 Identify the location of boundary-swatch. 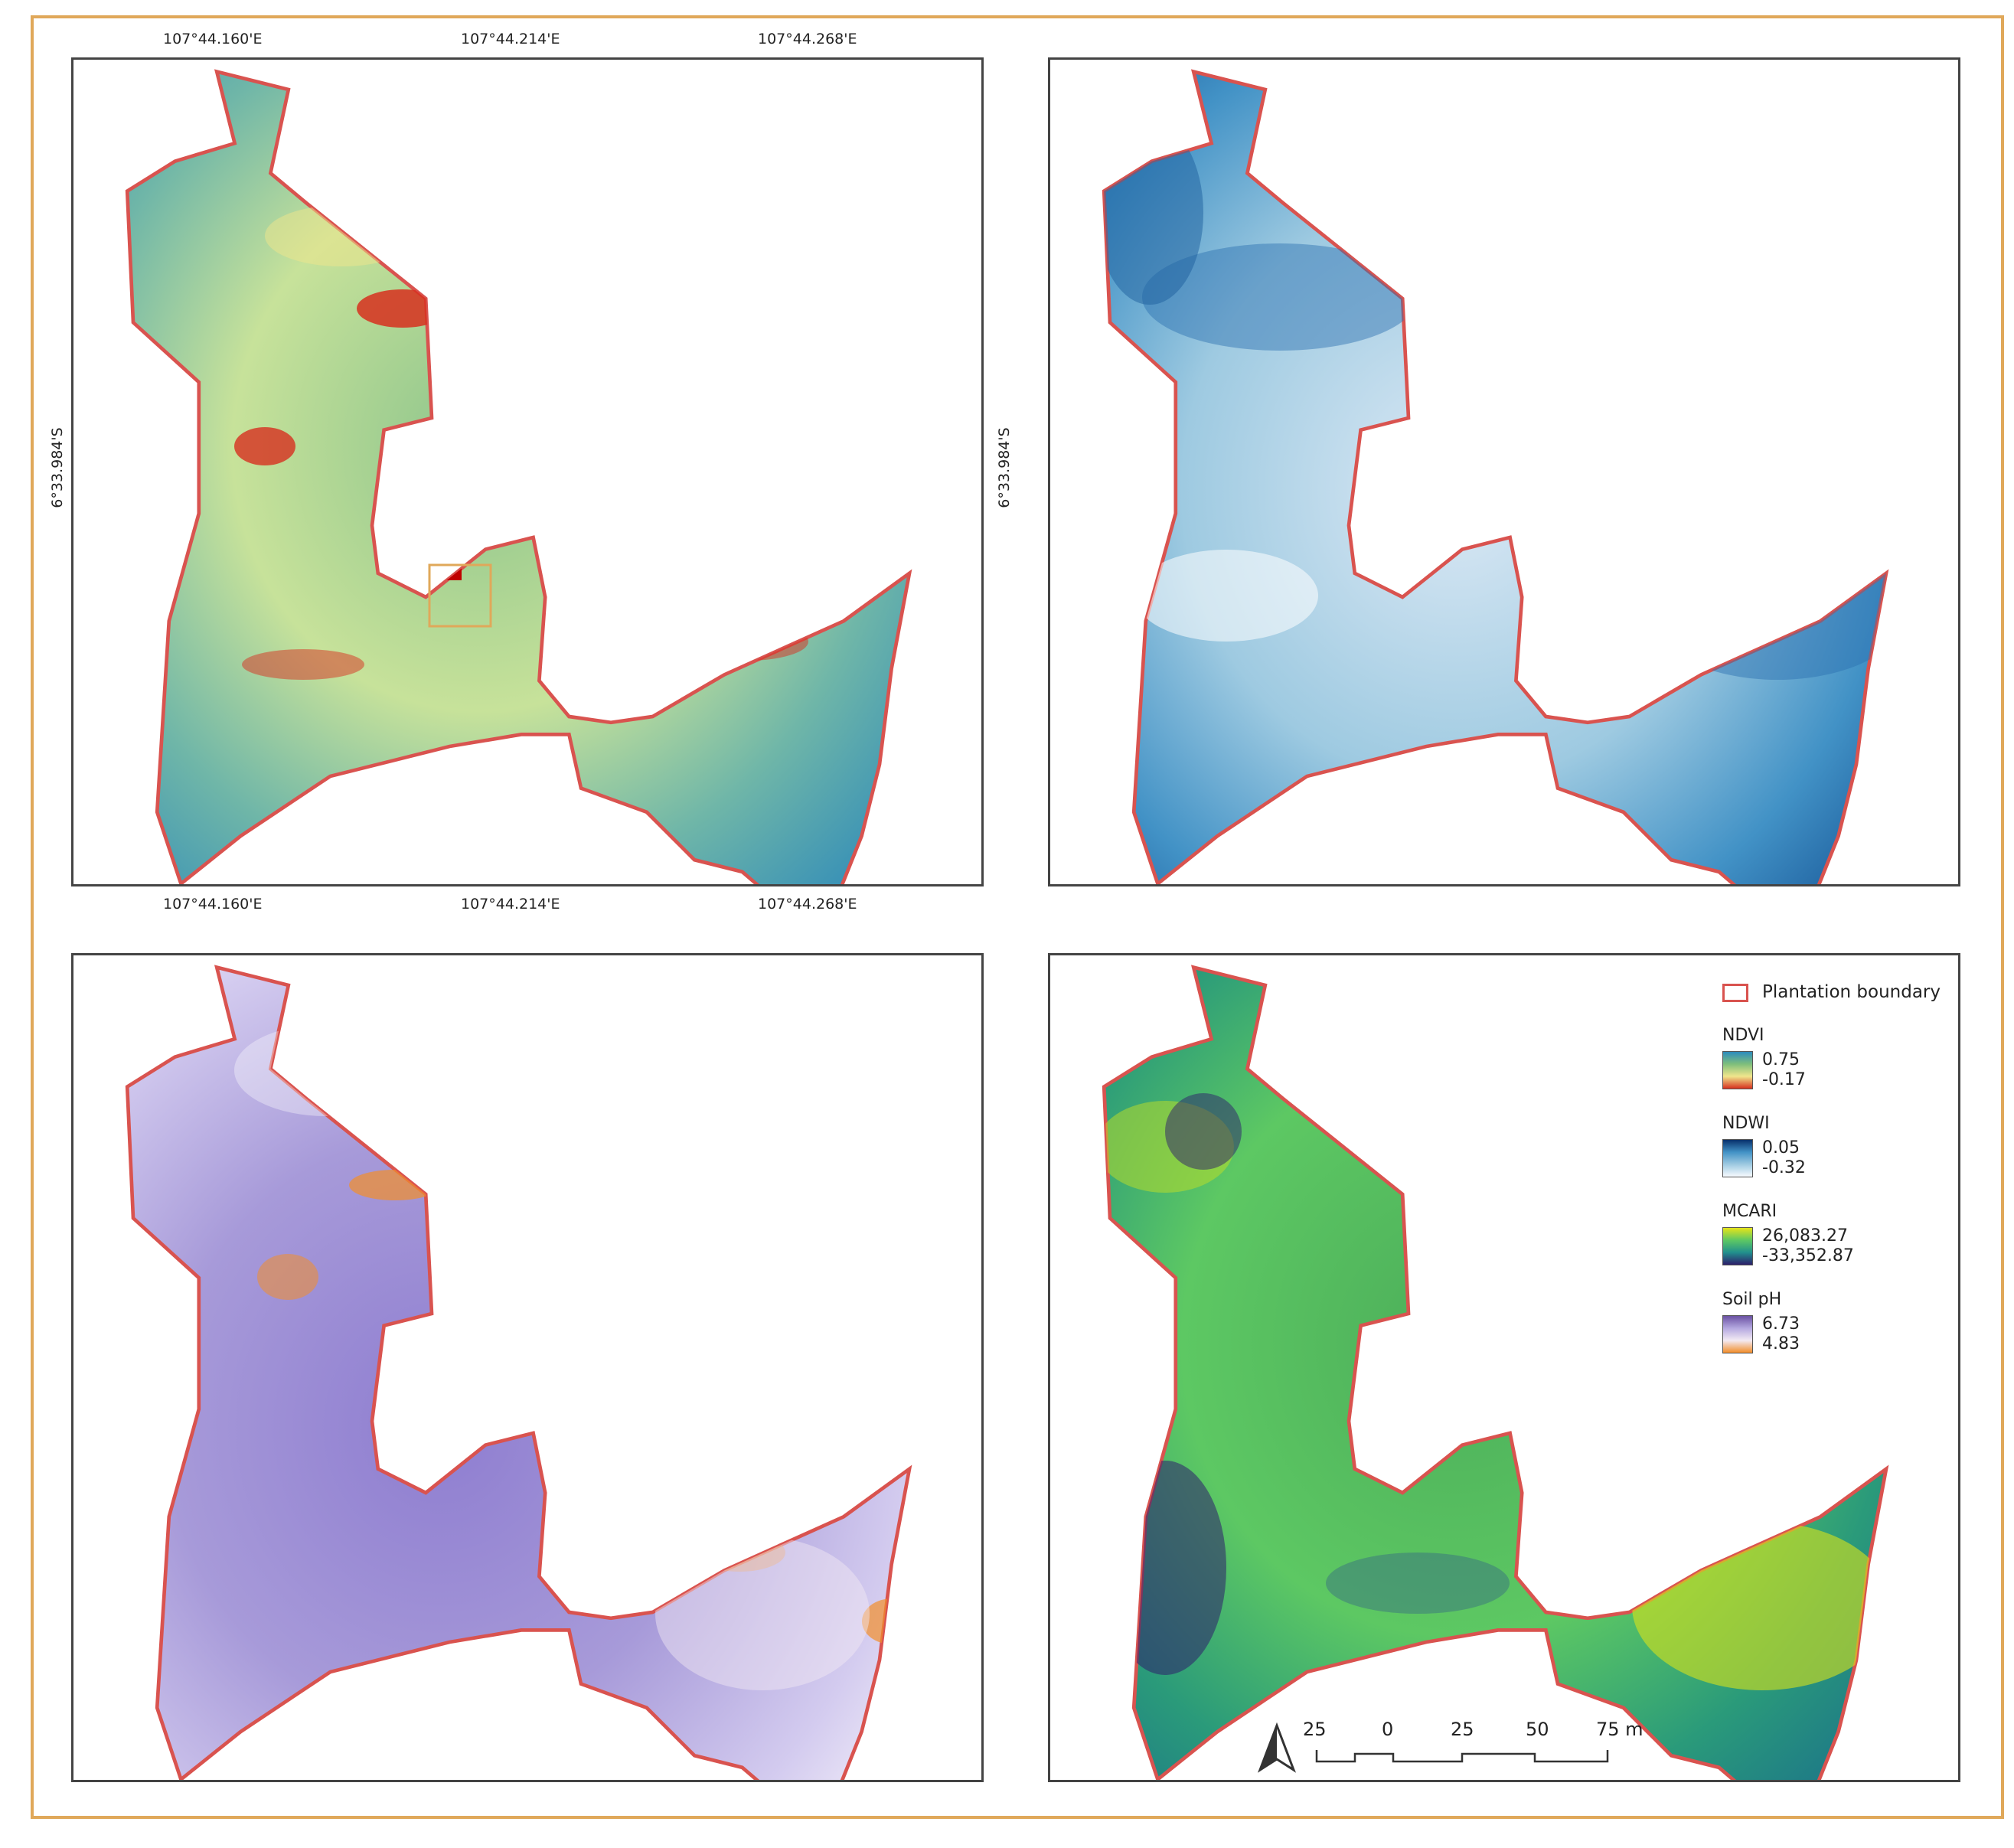
(1735, 993).